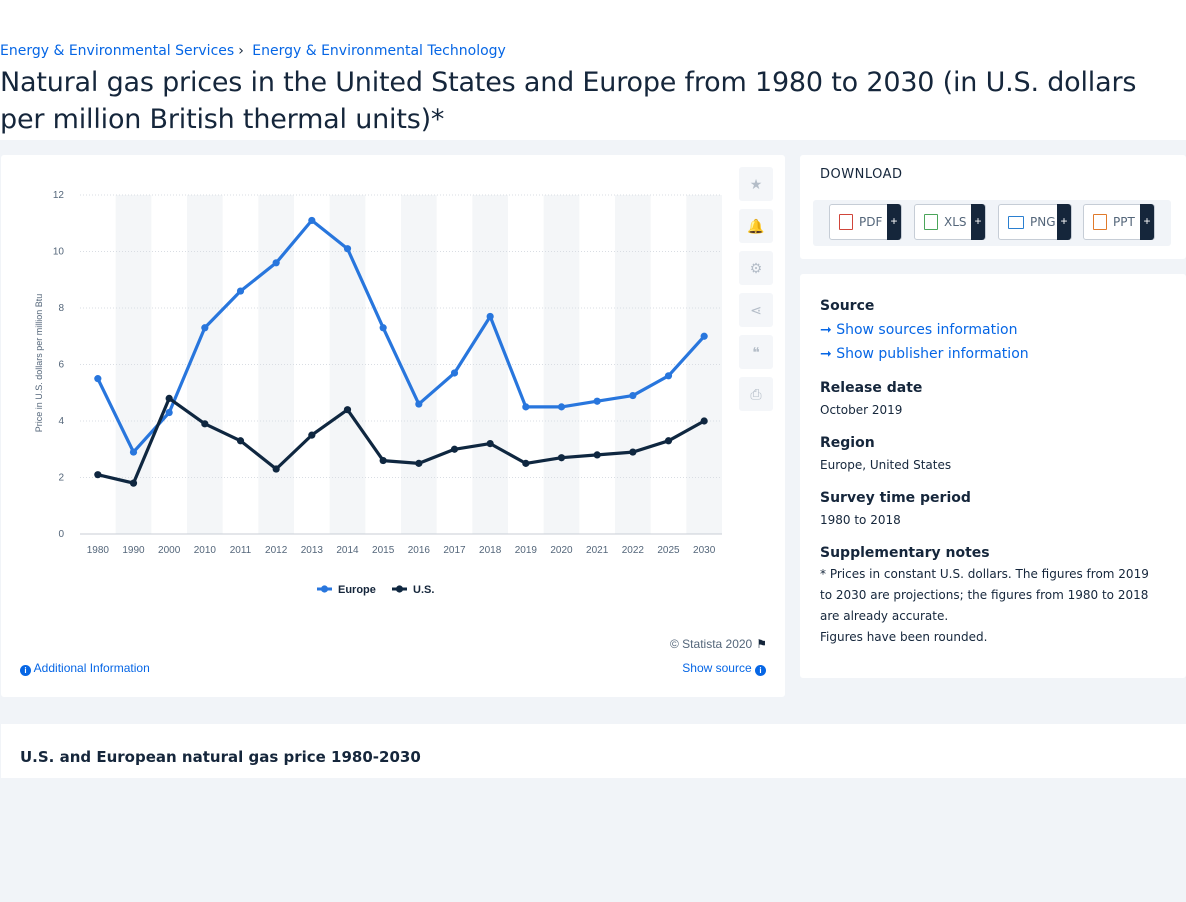 Image resolution: width=1186 pixels, height=902 pixels. I want to click on x-tick-label: 2025, so click(668, 550).